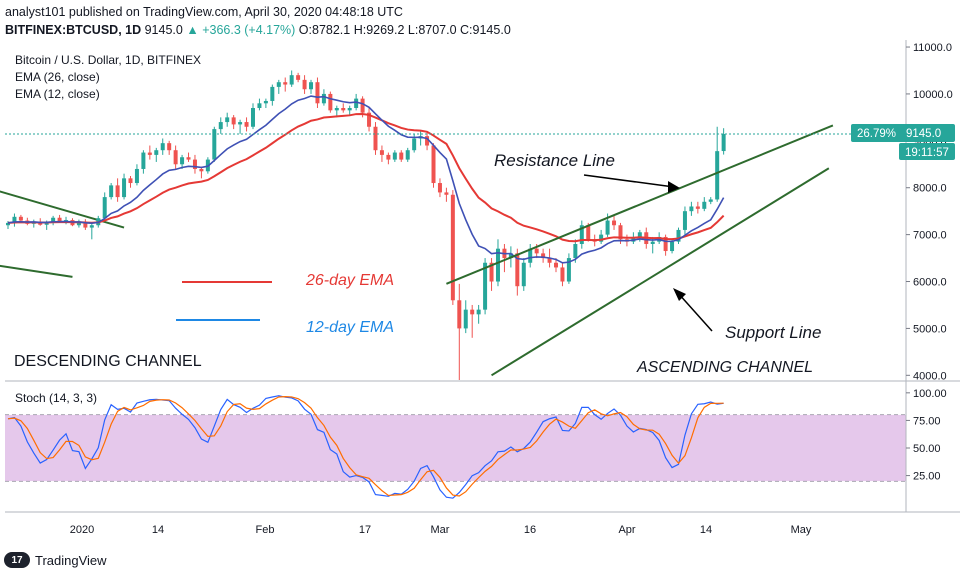 Image resolution: width=970 pixels, height=579 pixels. Describe the element at coordinates (163, 30) in the screenshot. I see `last-price: 9145.0` at that location.